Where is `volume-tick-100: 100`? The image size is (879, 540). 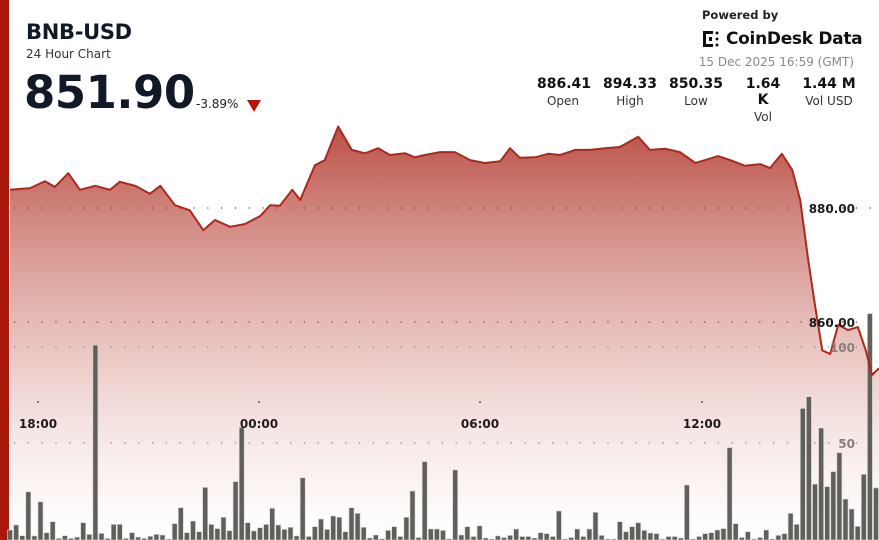
volume-tick-100: 100 is located at coordinates (842, 348).